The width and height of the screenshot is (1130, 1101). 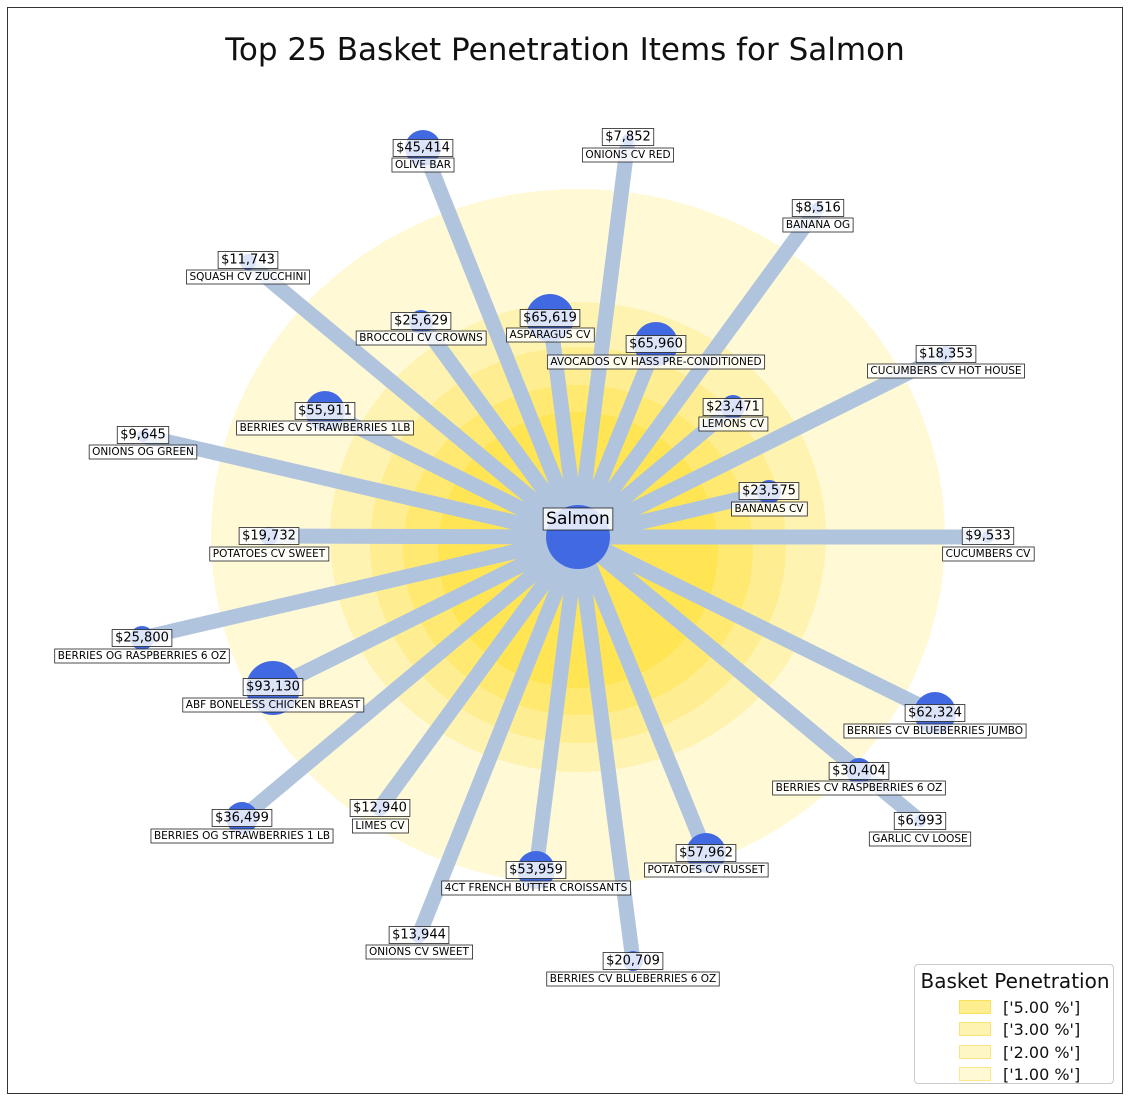 What do you see at coordinates (360, 587) in the screenshot?
I see `edge-berries-og-raspberries-6-oz` at bounding box center [360, 587].